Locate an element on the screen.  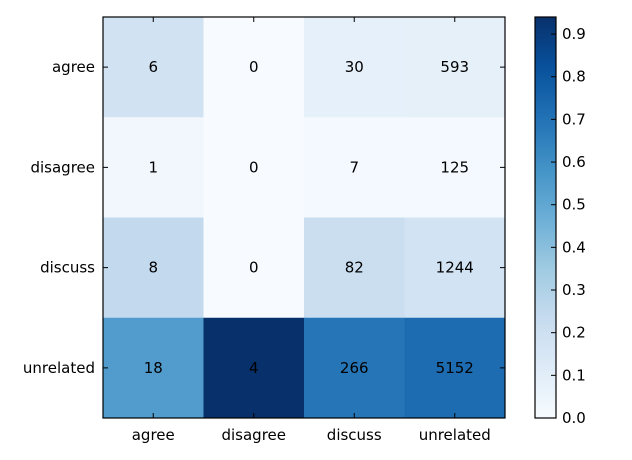
colorbar-tick-label: 0.2 is located at coordinates (574, 333).